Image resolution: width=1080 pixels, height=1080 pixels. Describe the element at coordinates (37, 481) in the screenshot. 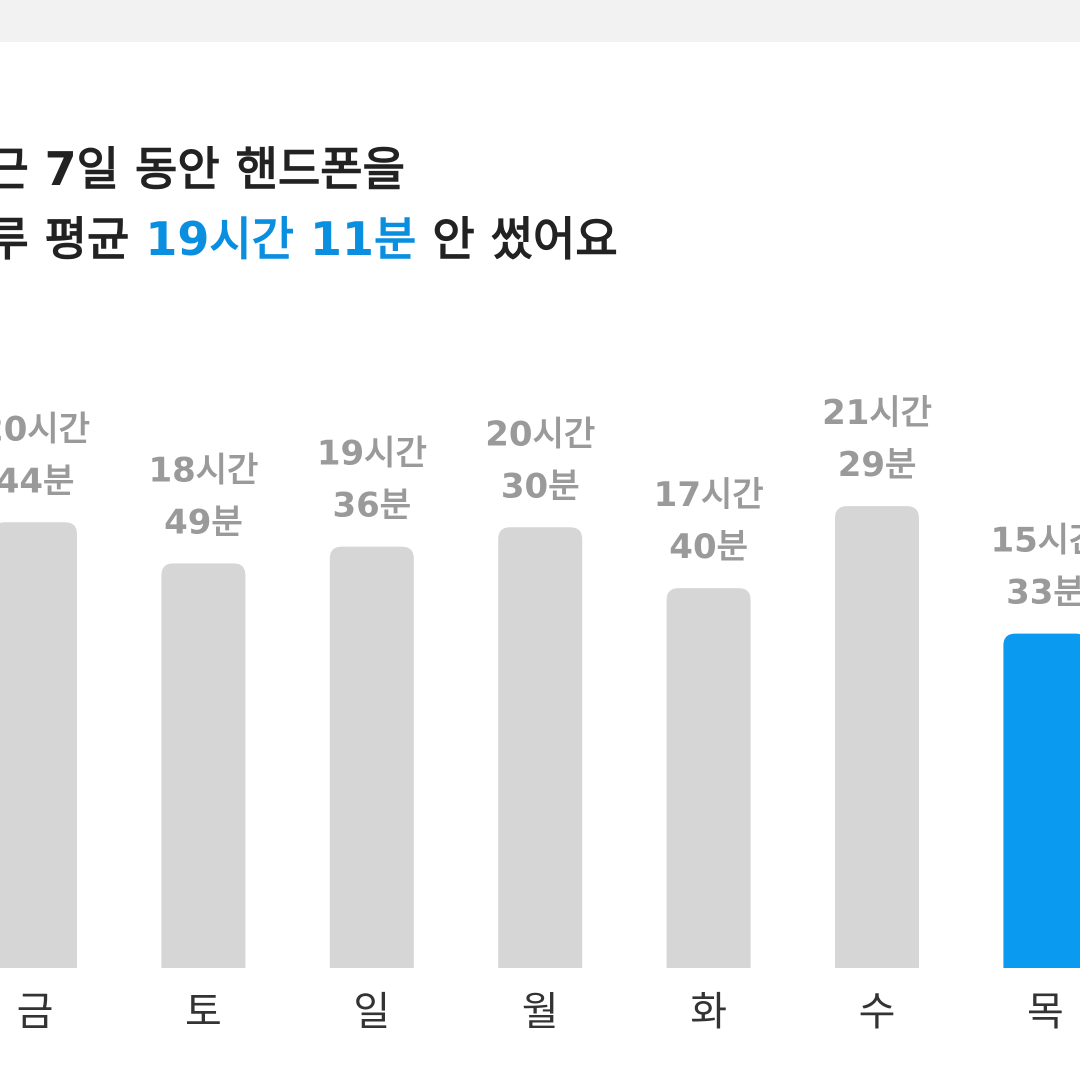

I see `value-label-line: 44분` at that location.